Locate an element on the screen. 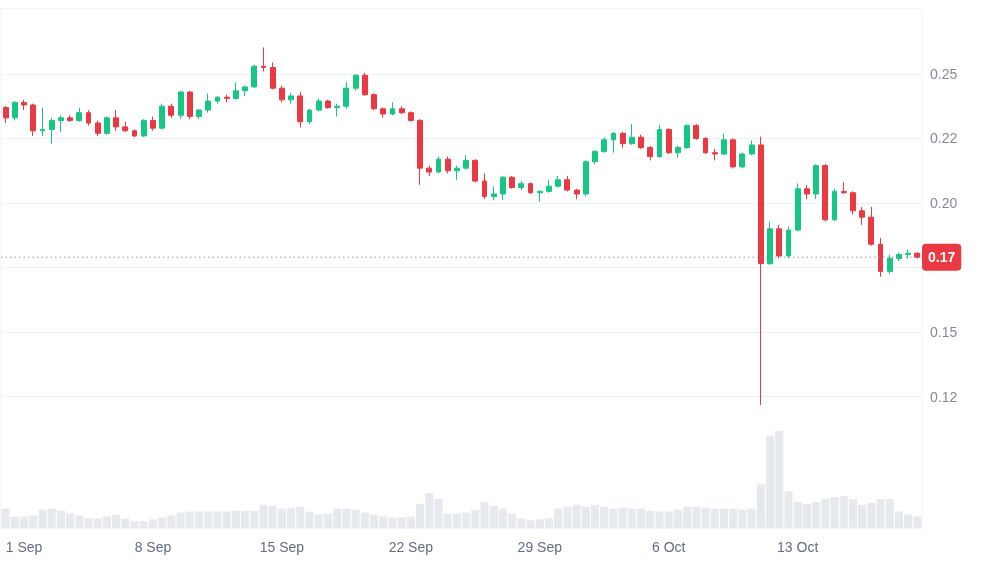  y-tick-label: 0.15 is located at coordinates (944, 332).